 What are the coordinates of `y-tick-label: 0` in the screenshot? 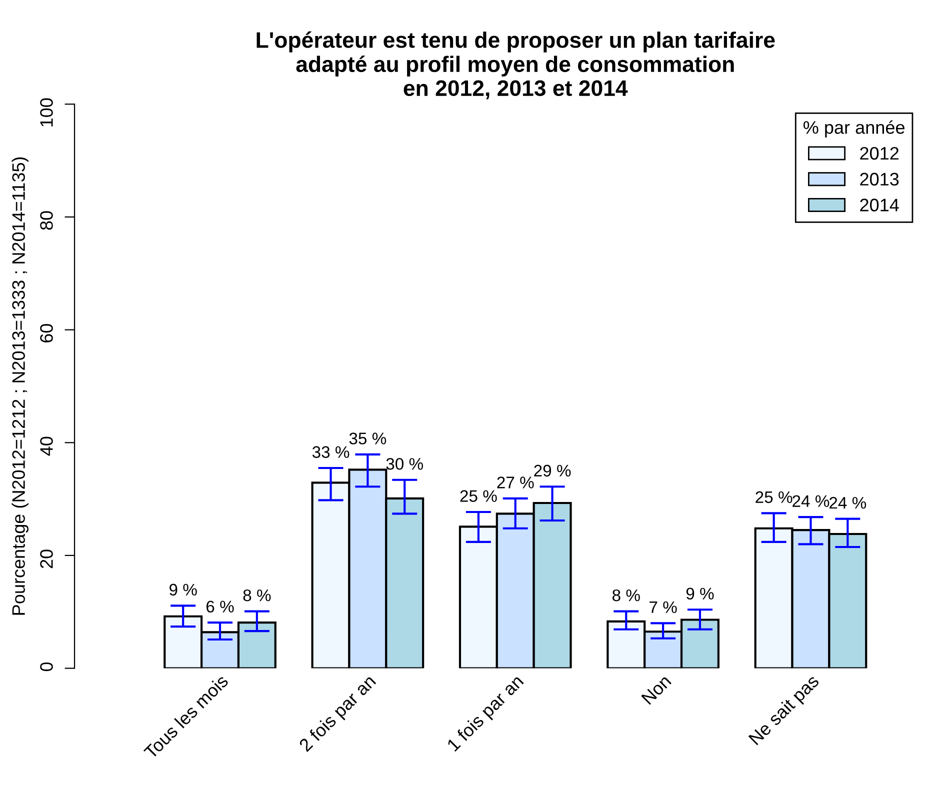 It's located at (46, 667).